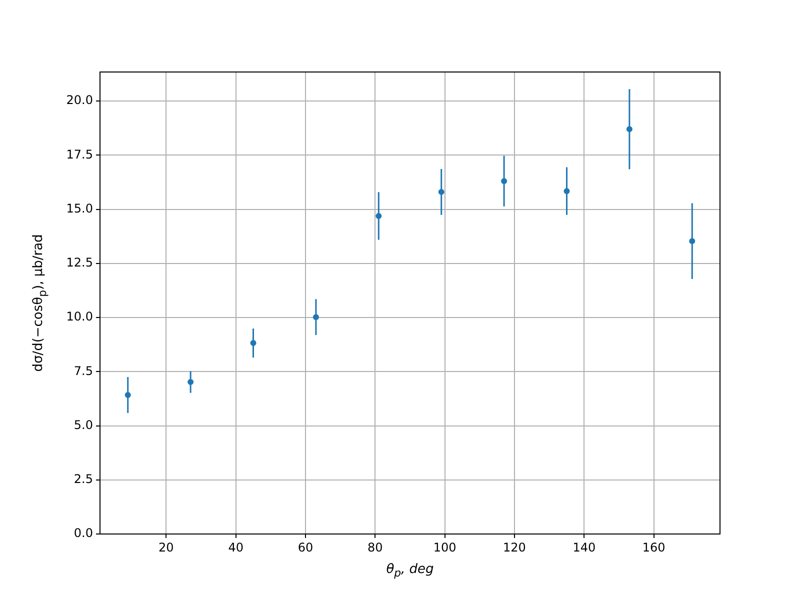  Describe the element at coordinates (83, 425) in the screenshot. I see `y-tick-label: 5.0` at that location.